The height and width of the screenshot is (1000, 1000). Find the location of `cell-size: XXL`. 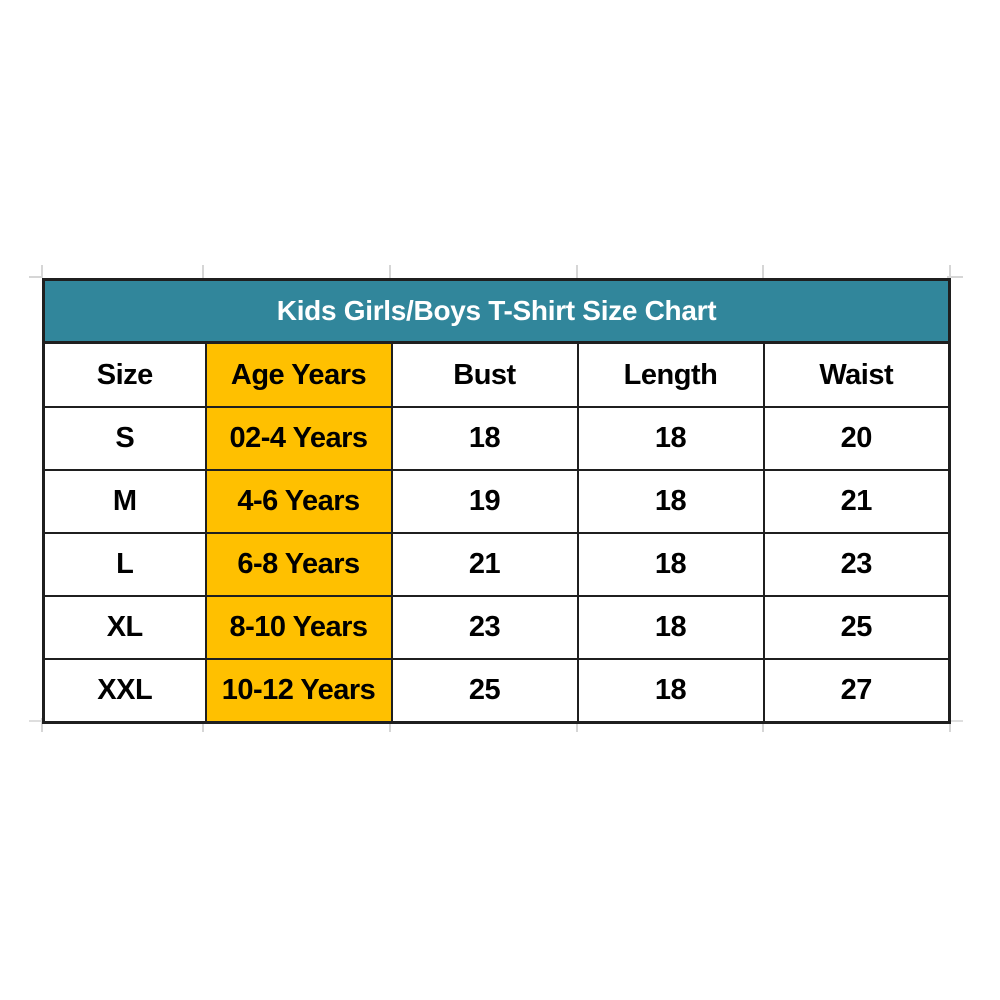

cell-size: XXL is located at coordinates (124, 691).